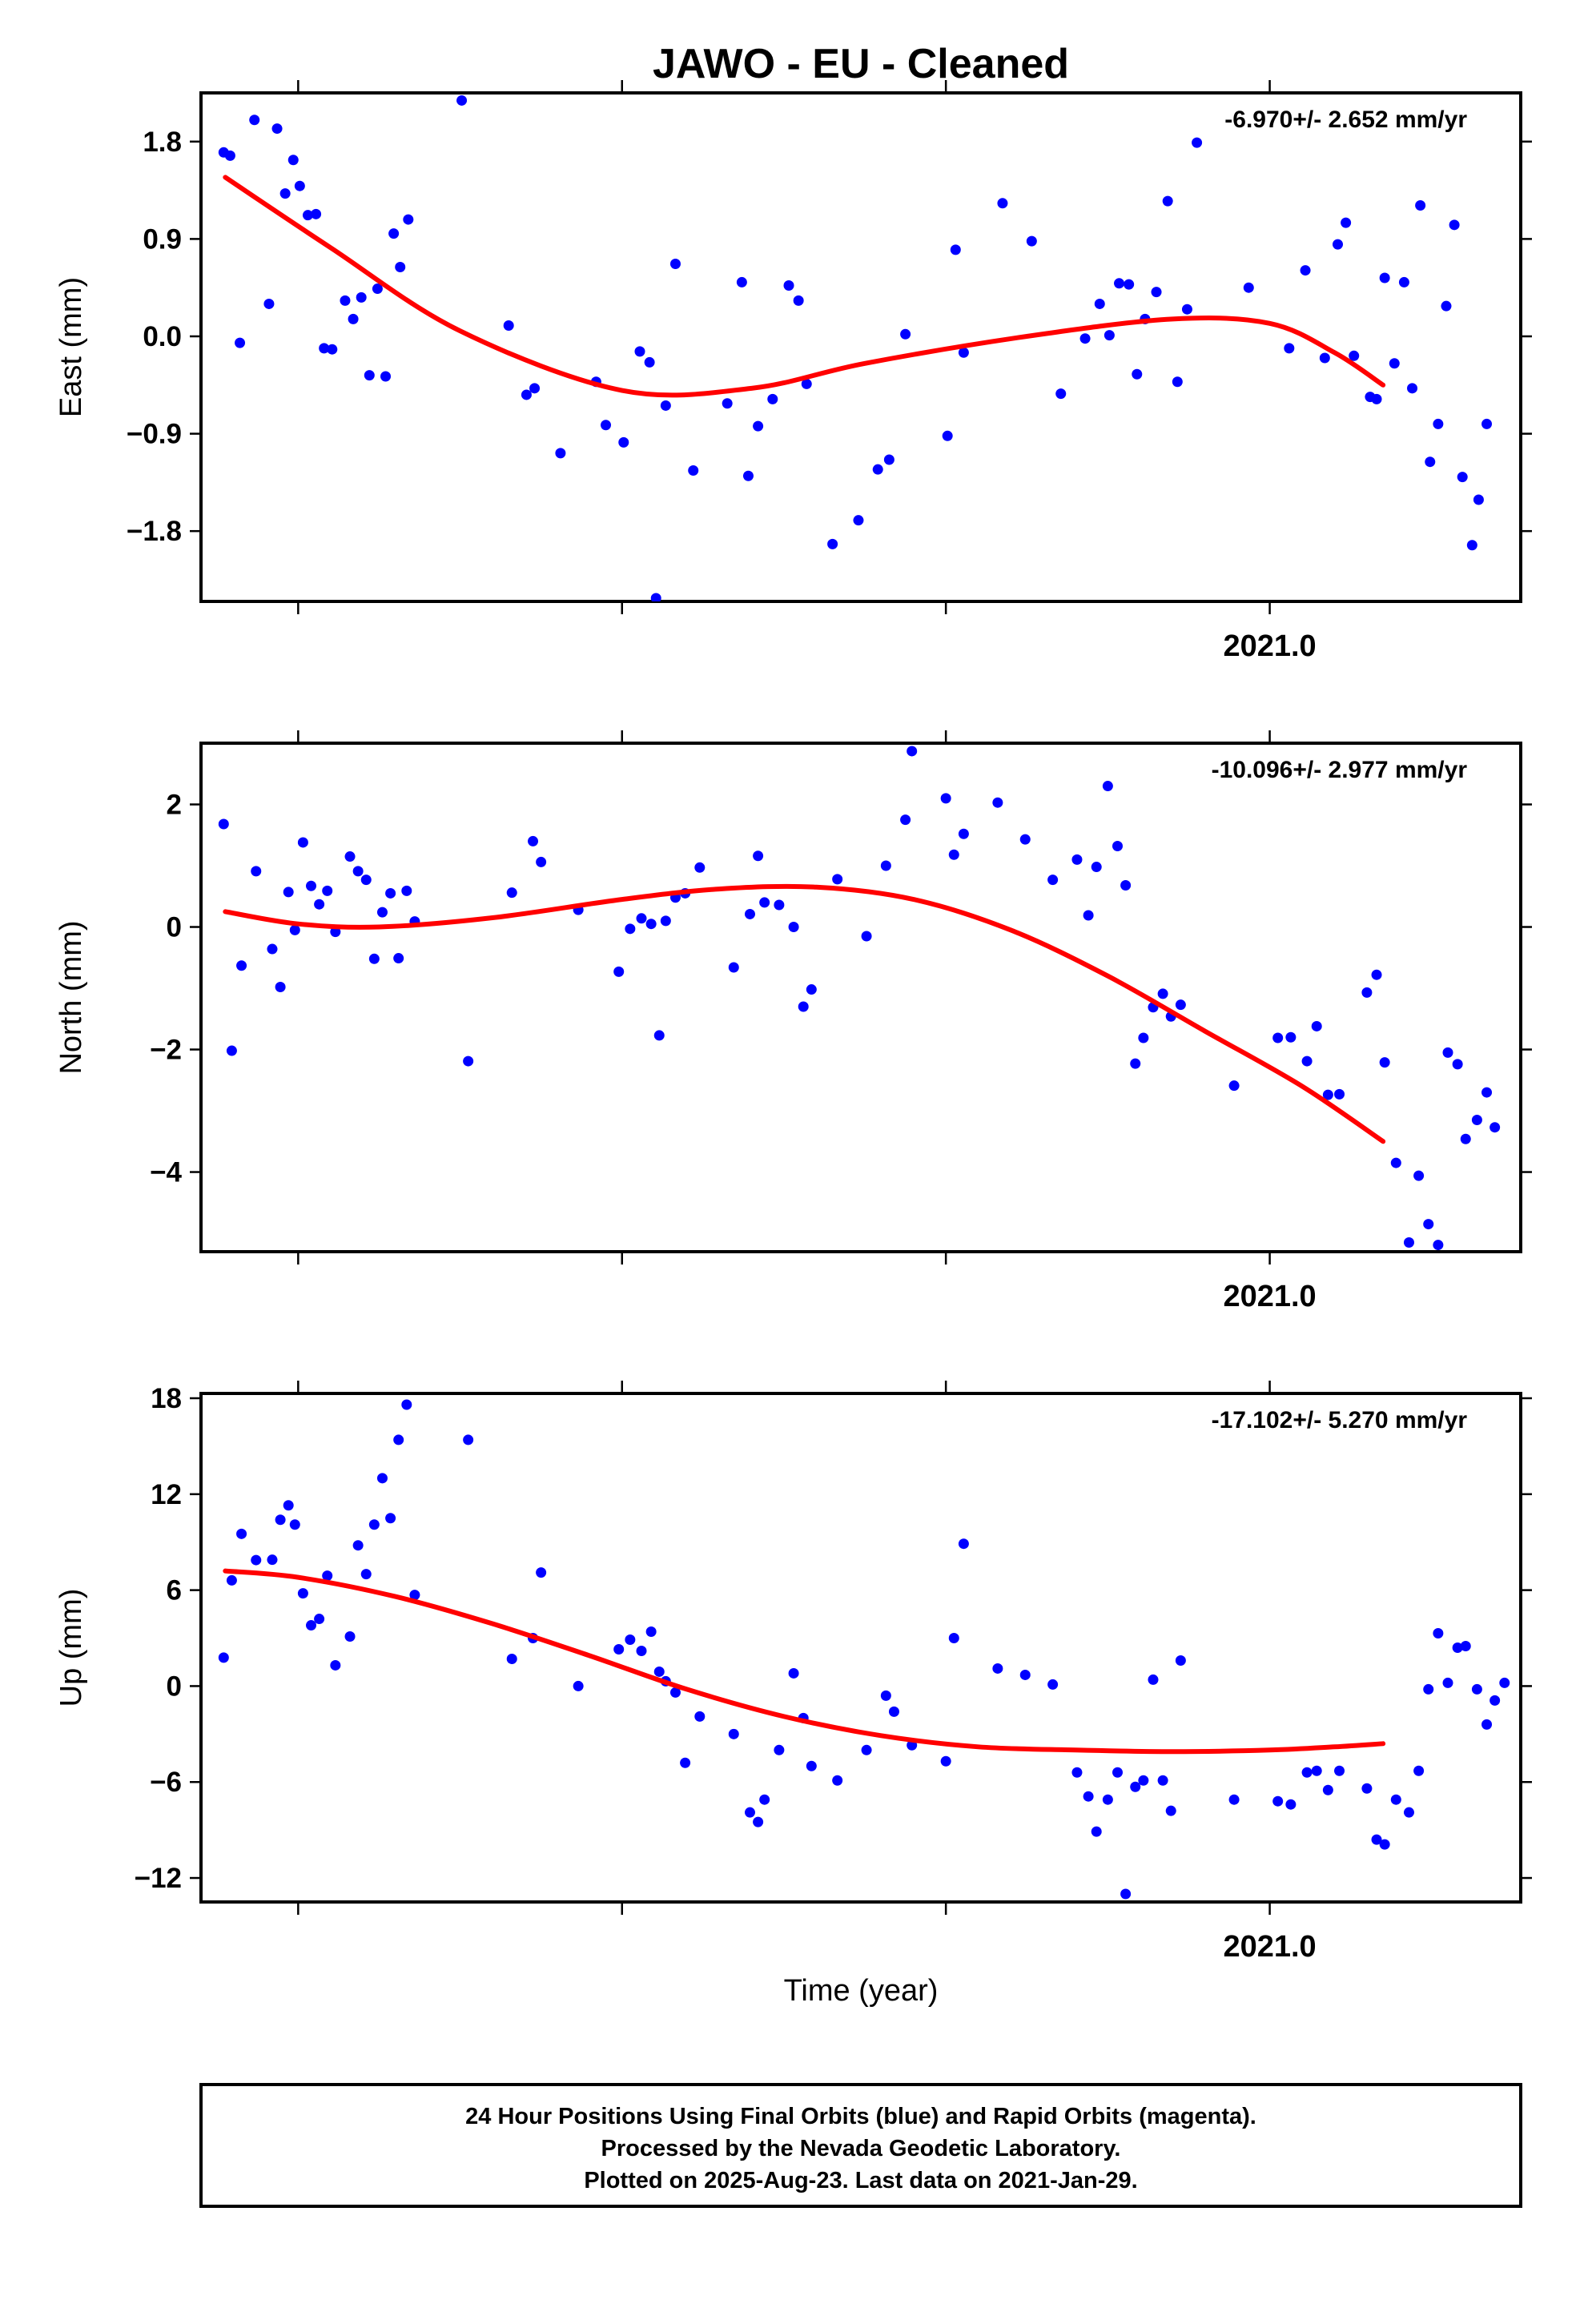 This screenshot has width=1592, height=2324. I want to click on y-tick-label: 0, so click(175, 927).